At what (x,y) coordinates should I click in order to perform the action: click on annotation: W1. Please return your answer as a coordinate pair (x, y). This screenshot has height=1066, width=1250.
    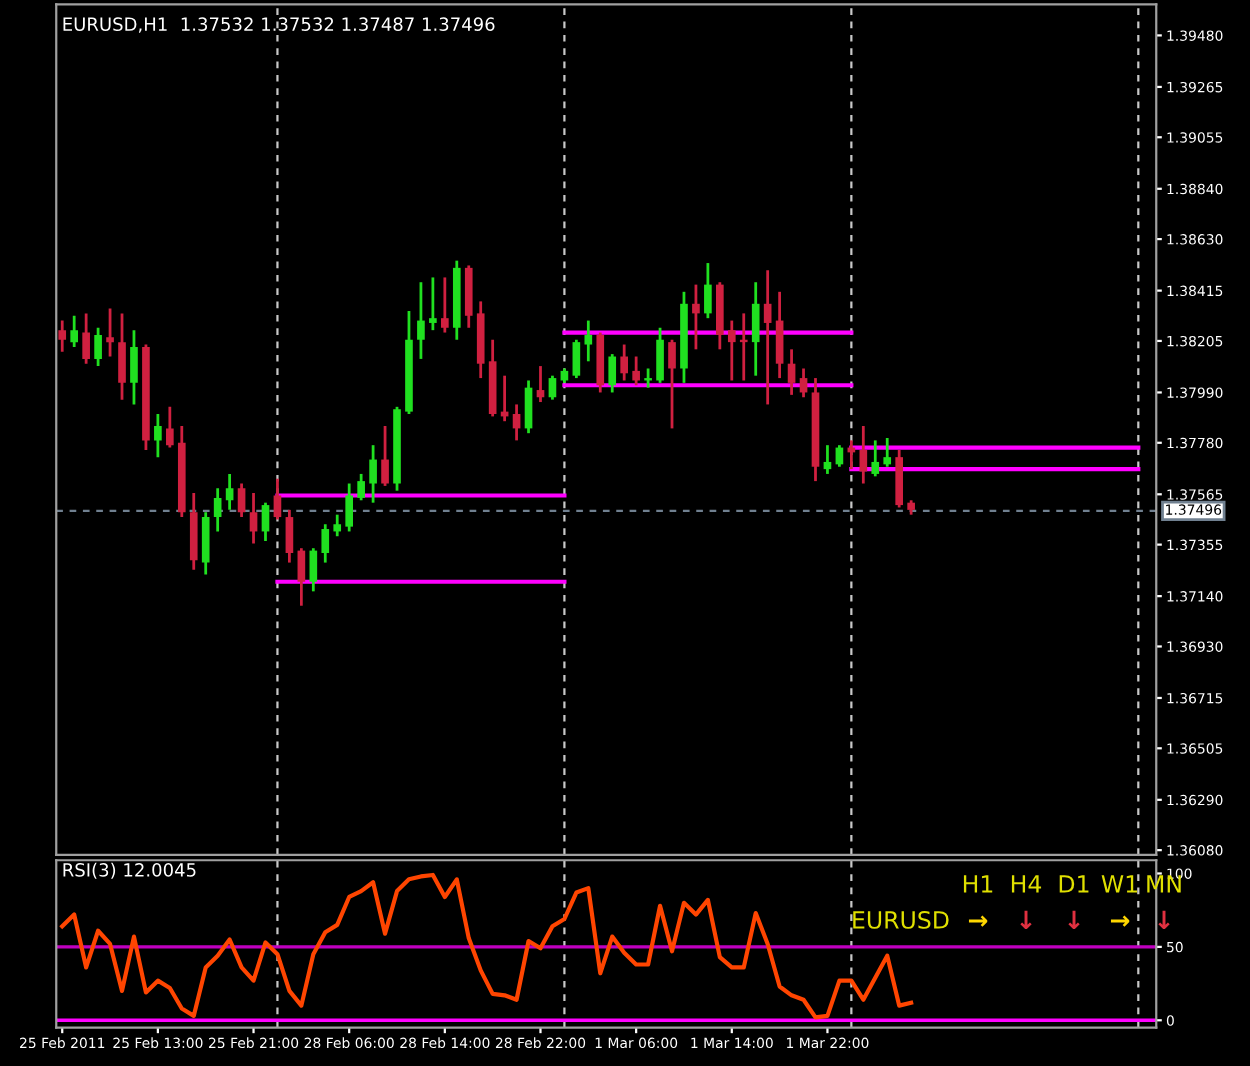
    Looking at the image, I should click on (1119, 884).